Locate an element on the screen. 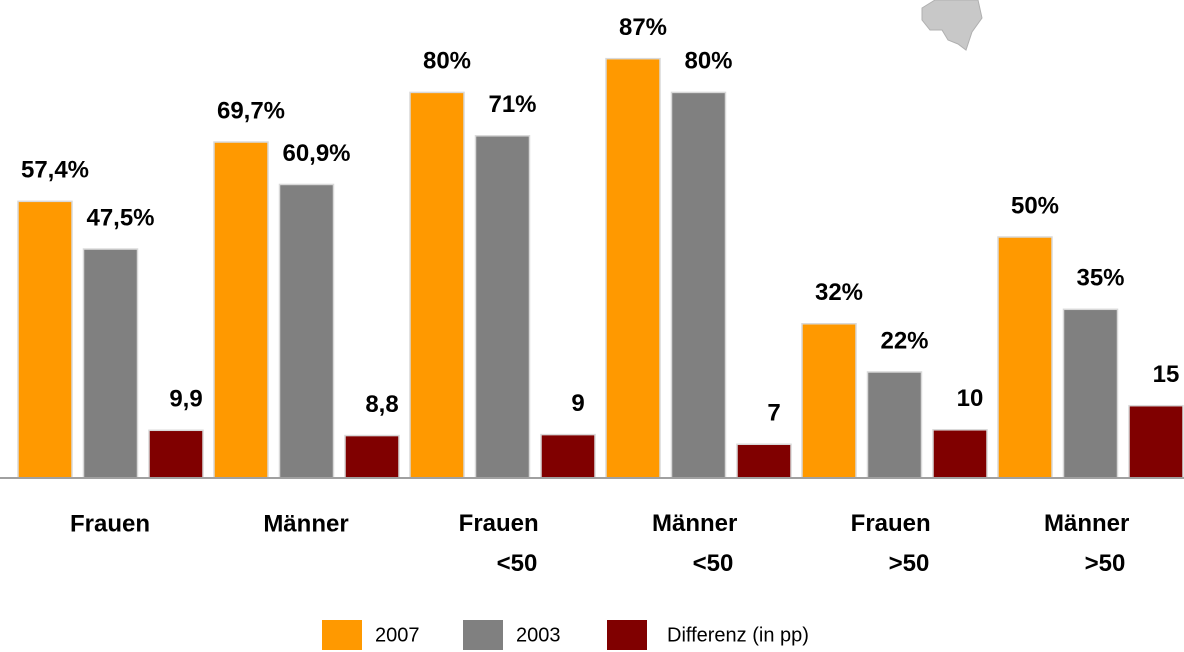 The width and height of the screenshot is (1184, 652). map-icon is located at coordinates (952, 25).